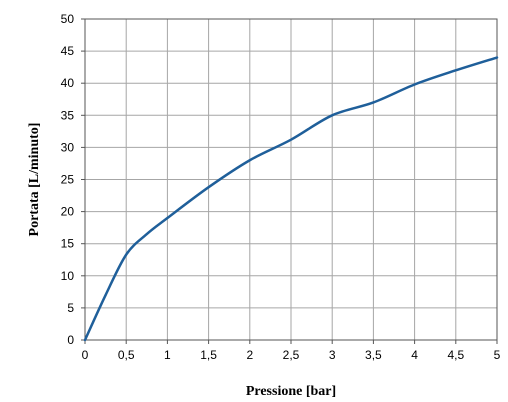 The height and width of the screenshot is (402, 508). What do you see at coordinates (68, 115) in the screenshot?
I see `y-tick-label: 35` at bounding box center [68, 115].